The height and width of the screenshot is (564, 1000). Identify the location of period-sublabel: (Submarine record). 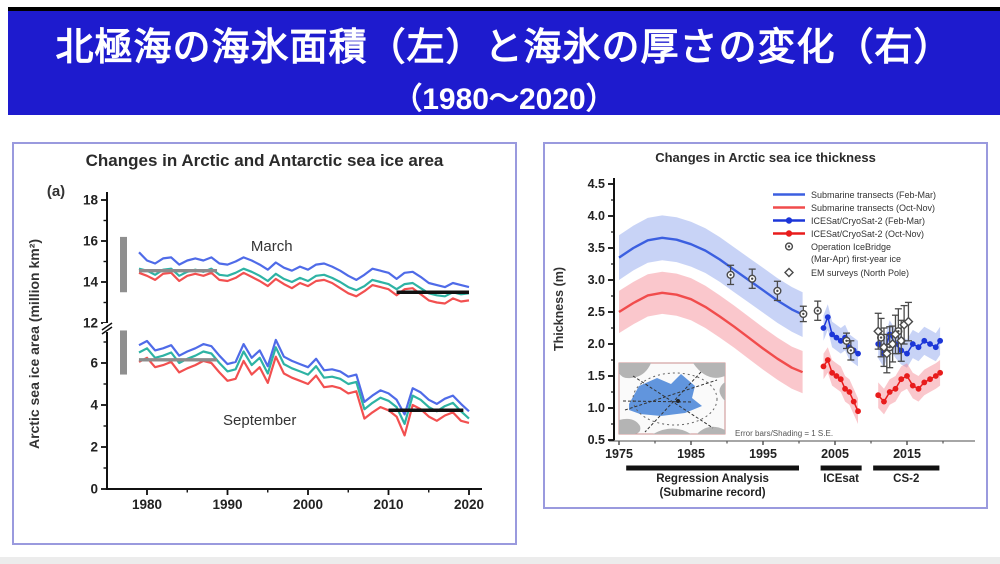
(713, 493).